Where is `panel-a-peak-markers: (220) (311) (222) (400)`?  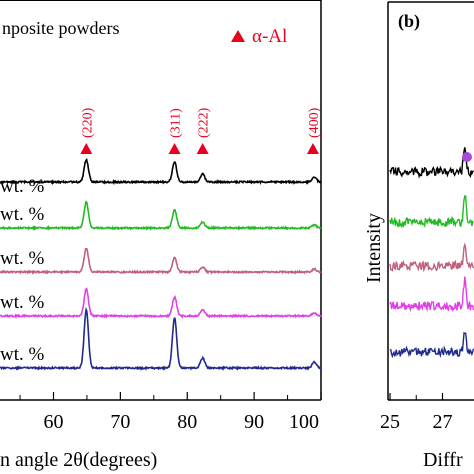 panel-a-peak-markers: (220) (311) (222) (400) is located at coordinates (201, 130).